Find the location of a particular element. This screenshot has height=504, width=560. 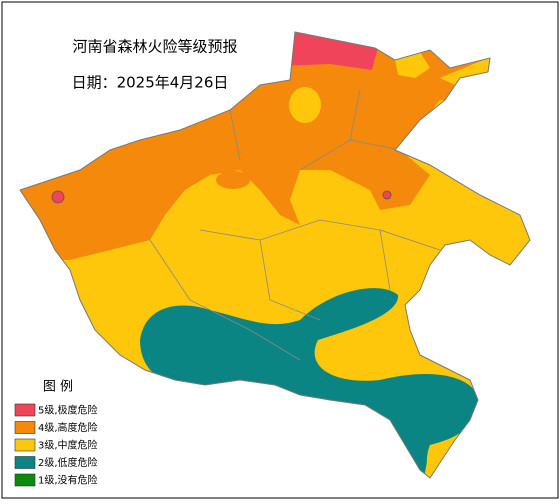

map-date: 日期：2025年4月26日 is located at coordinates (150, 83).